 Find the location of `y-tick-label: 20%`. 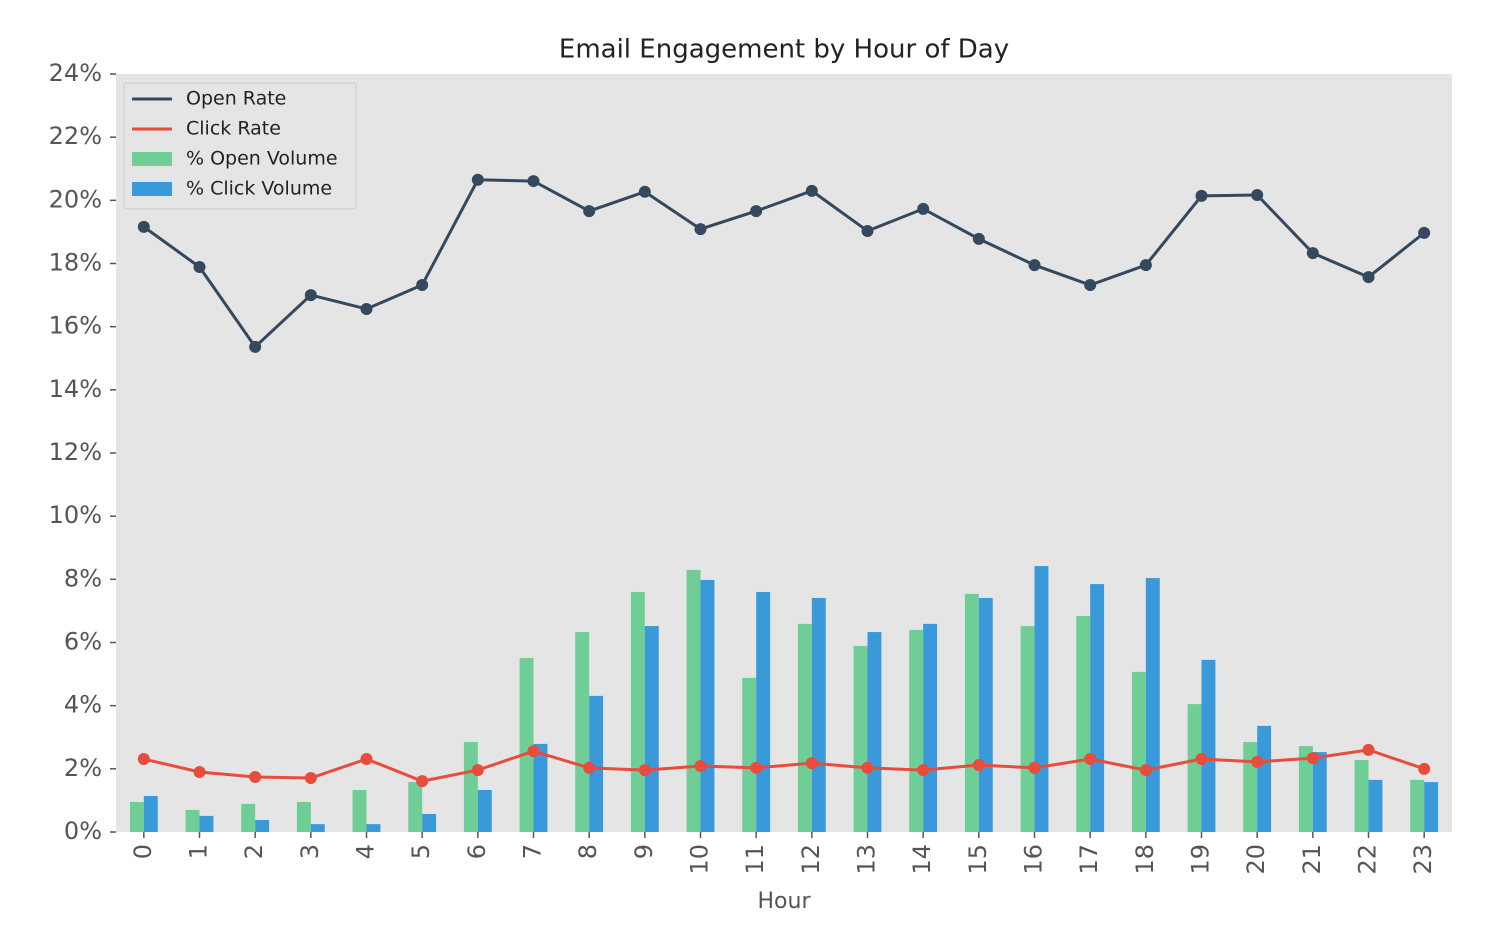

y-tick-label: 20% is located at coordinates (75, 199).